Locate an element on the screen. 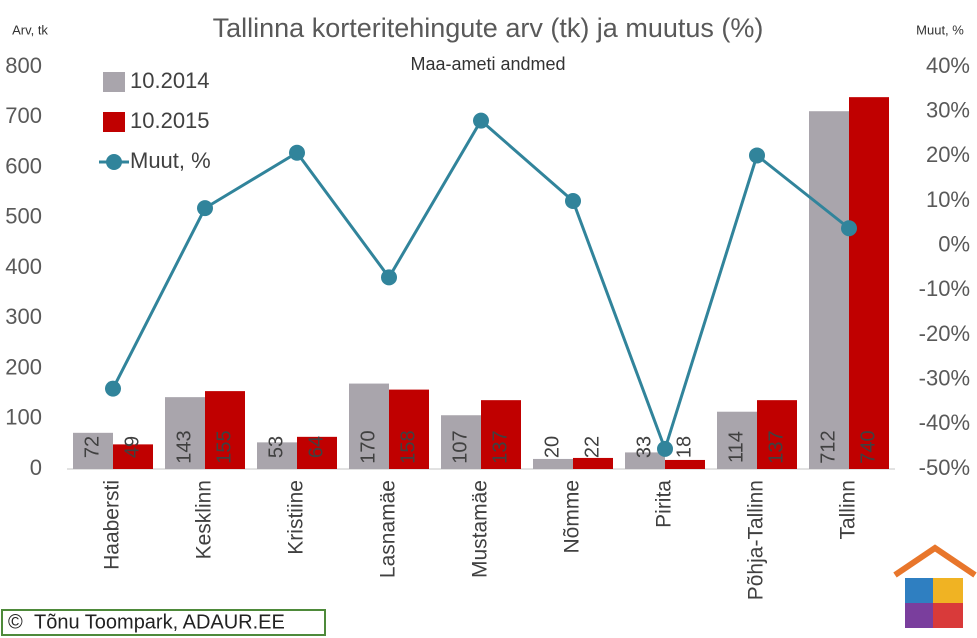 This screenshot has width=977, height=638. y-tick-label: 400 is located at coordinates (23, 266).